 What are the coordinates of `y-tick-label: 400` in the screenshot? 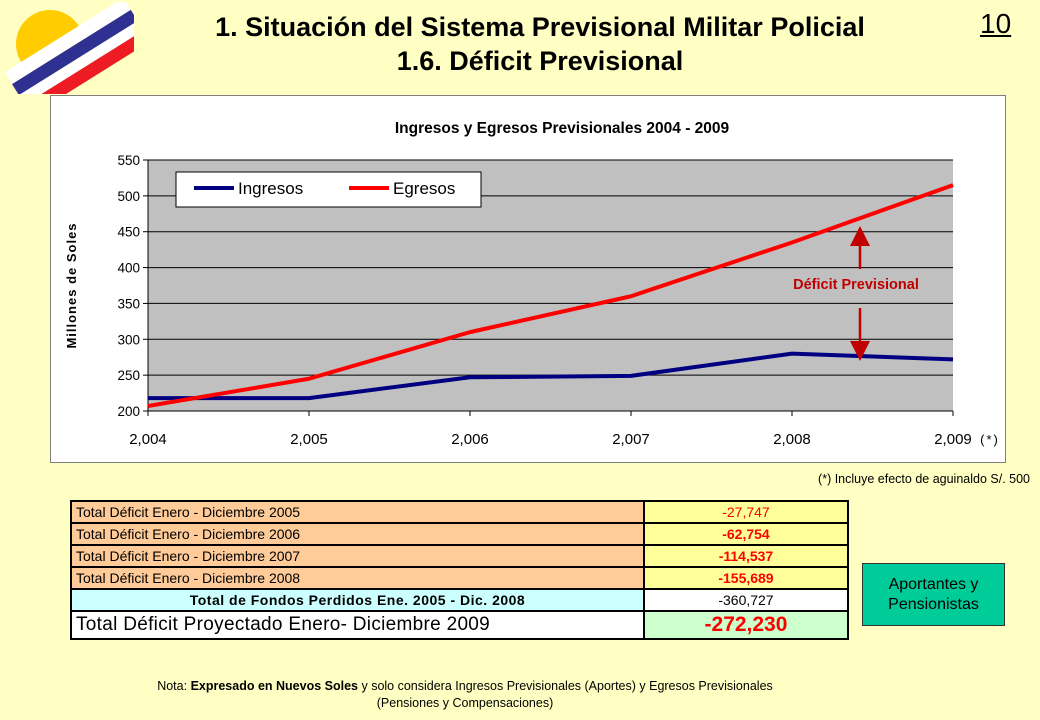 It's located at (128, 268).